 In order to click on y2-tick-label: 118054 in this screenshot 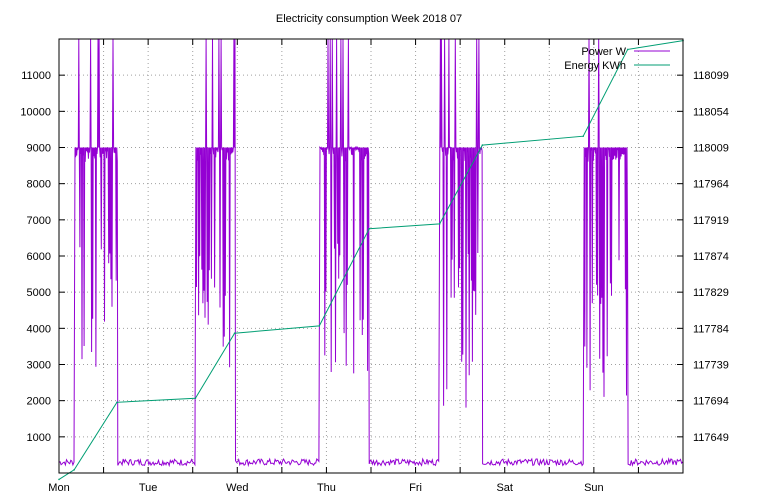, I will do `click(711, 112)`.